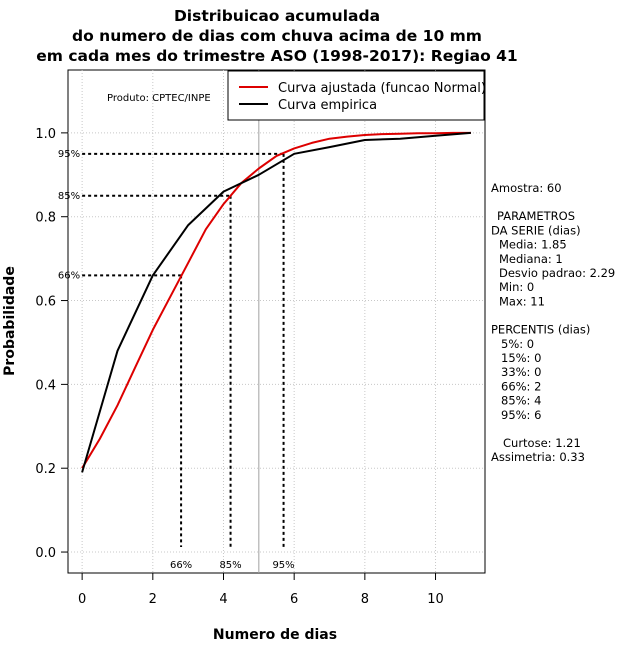 The height and width of the screenshot is (660, 640). Describe the element at coordinates (275, 635) in the screenshot. I see `x-axis-title: Numero de dias` at that location.